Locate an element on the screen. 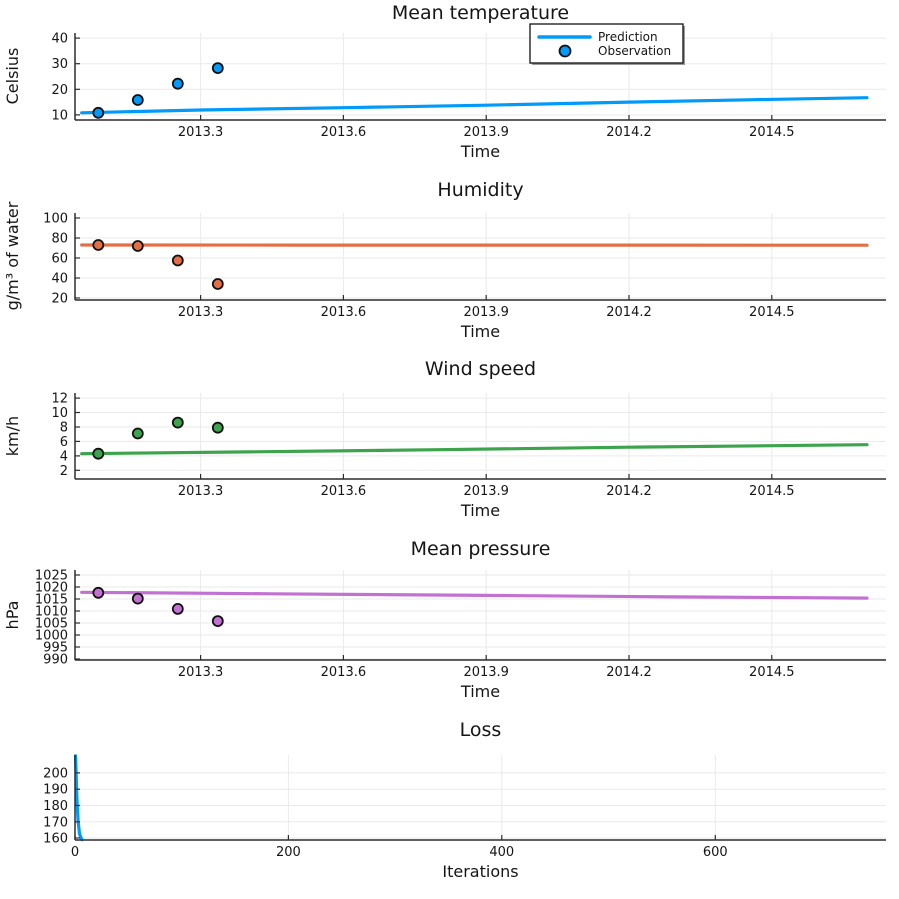 This screenshot has height=899, width=899. svg-text: 995 is located at coordinates (55, 648).